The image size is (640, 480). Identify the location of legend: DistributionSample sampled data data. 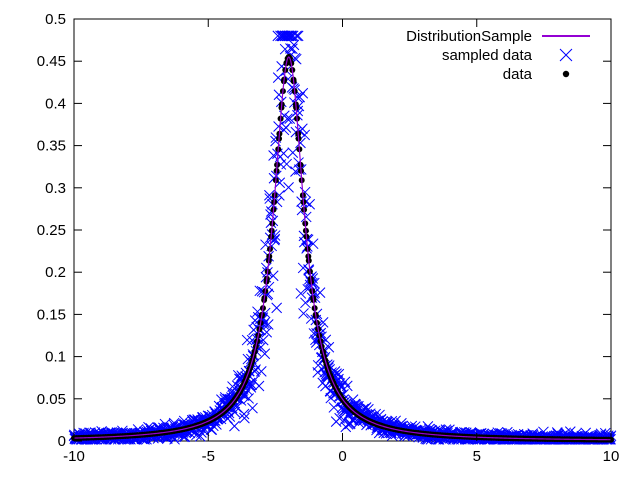
(498, 55).